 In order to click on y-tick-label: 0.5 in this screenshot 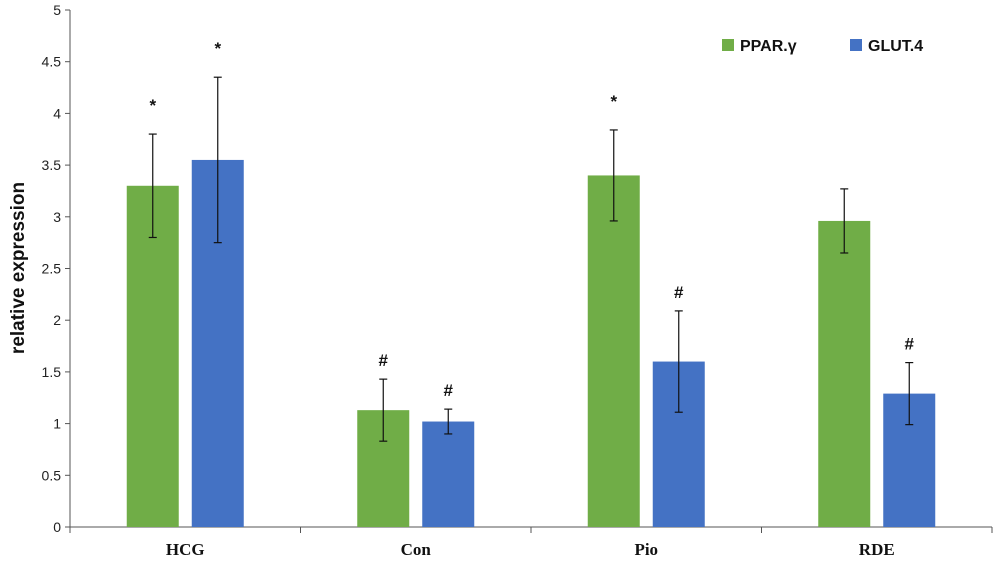, I will do `click(52, 475)`.